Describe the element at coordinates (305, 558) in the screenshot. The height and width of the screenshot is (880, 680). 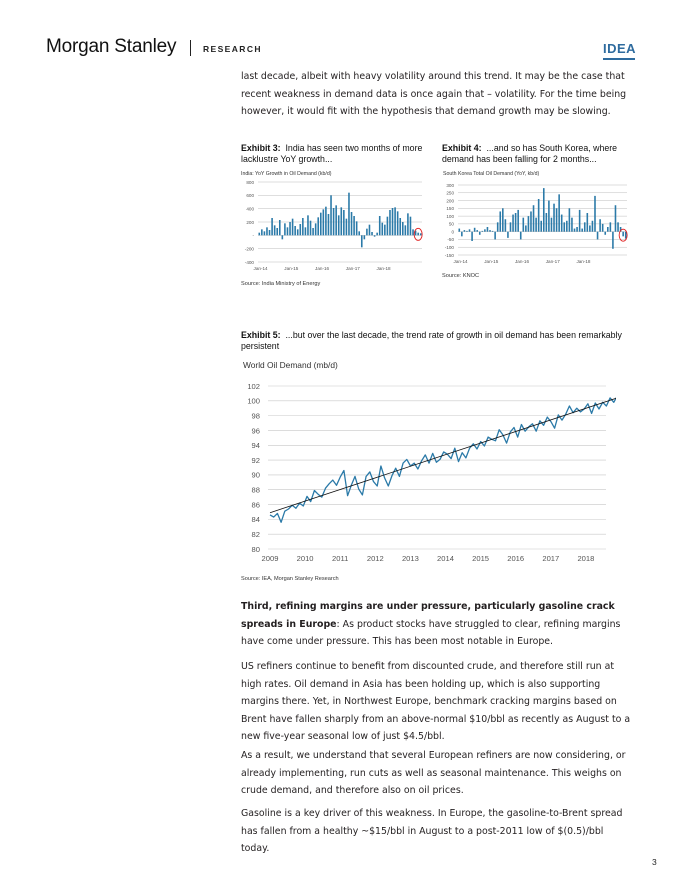
I see `world-x-tick: 2010` at that location.